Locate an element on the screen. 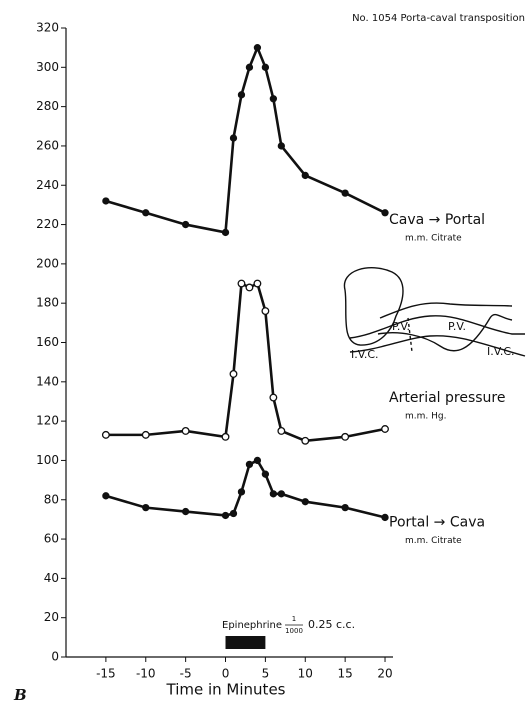 Image resolution: width=529 pixels, height=709 pixels. x-tick-label: 20 is located at coordinates (384, 674).